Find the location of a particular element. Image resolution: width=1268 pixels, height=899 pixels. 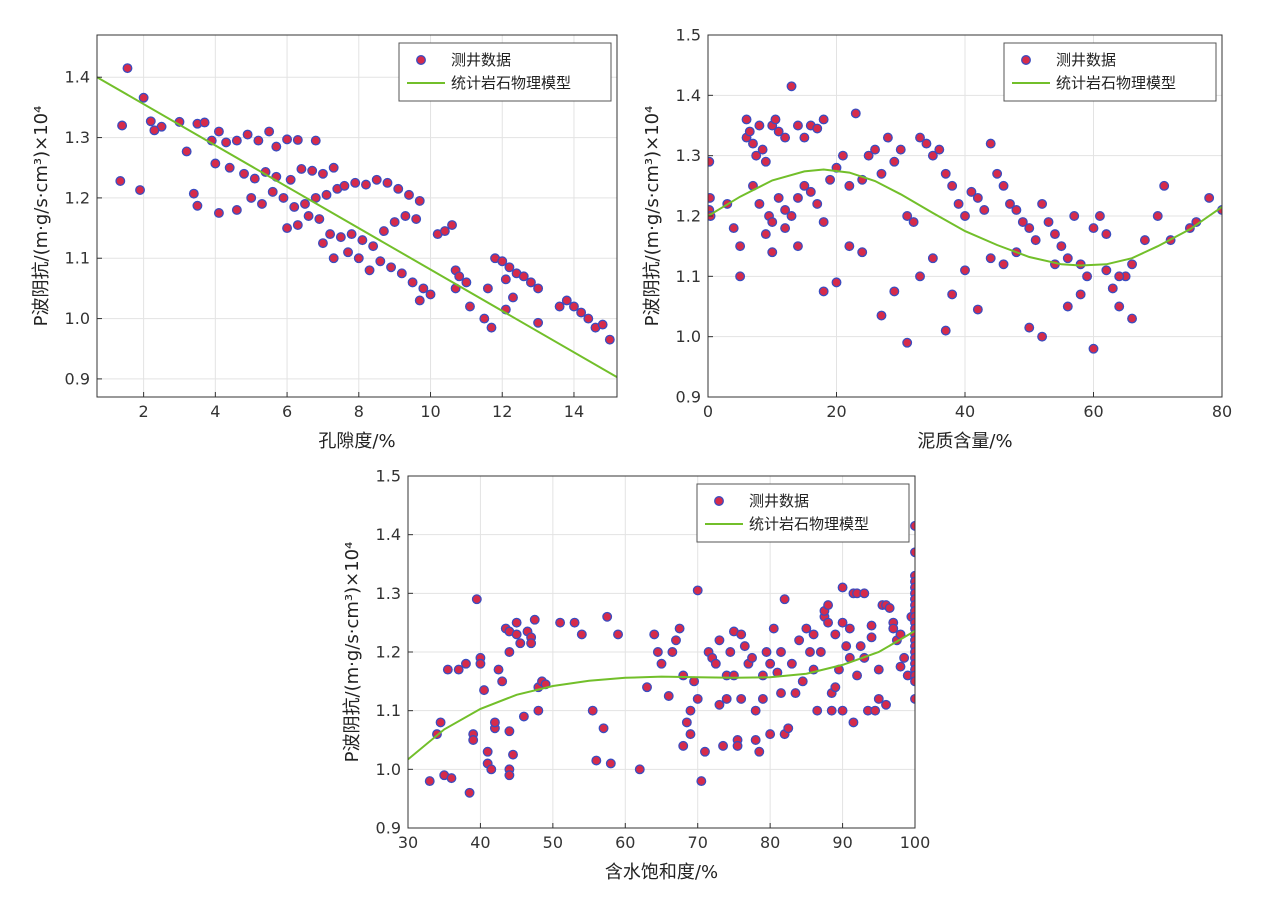

model-line is located at coordinates (965, 217).